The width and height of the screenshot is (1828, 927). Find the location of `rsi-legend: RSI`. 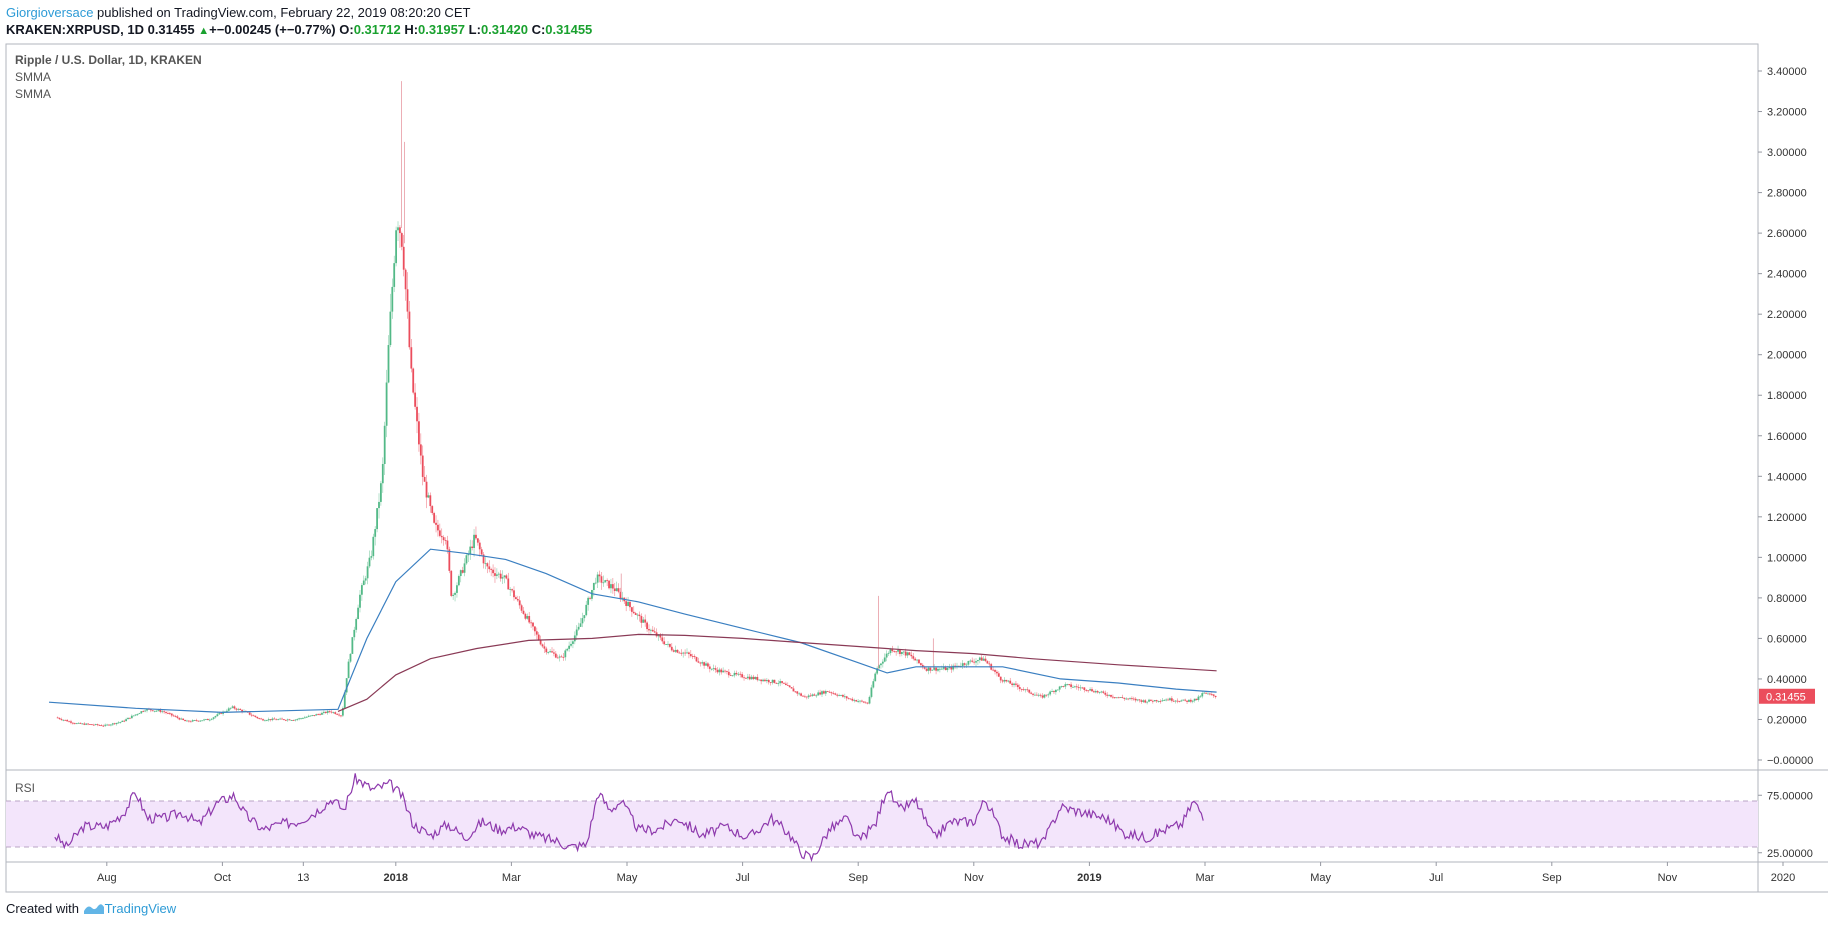

rsi-legend: RSI is located at coordinates (25, 788).